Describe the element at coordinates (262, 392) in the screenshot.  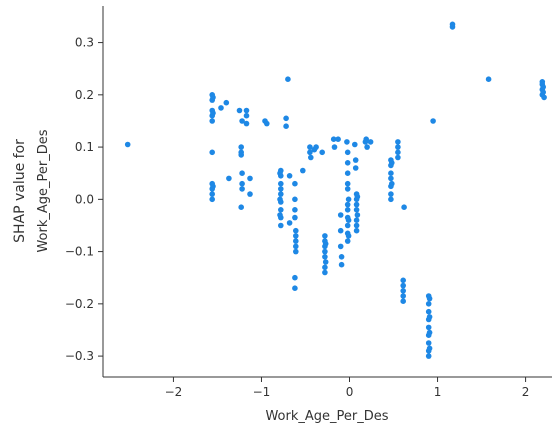
I see `x-tick-label: −1` at that location.